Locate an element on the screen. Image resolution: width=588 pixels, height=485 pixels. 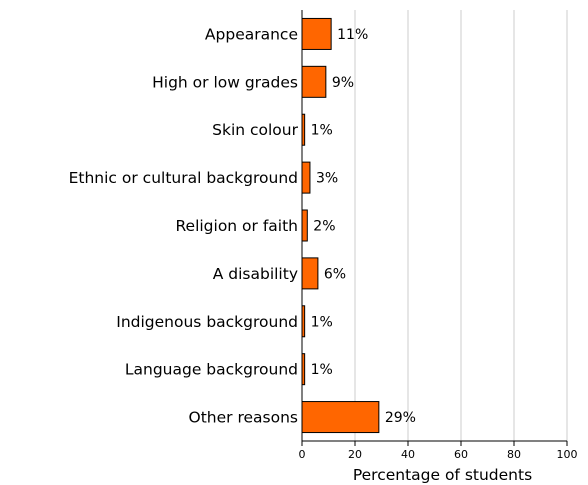
value-labels: 11% 9% 1% 3% 2% 6% 1% 1% 29% is located at coordinates (363, 226).